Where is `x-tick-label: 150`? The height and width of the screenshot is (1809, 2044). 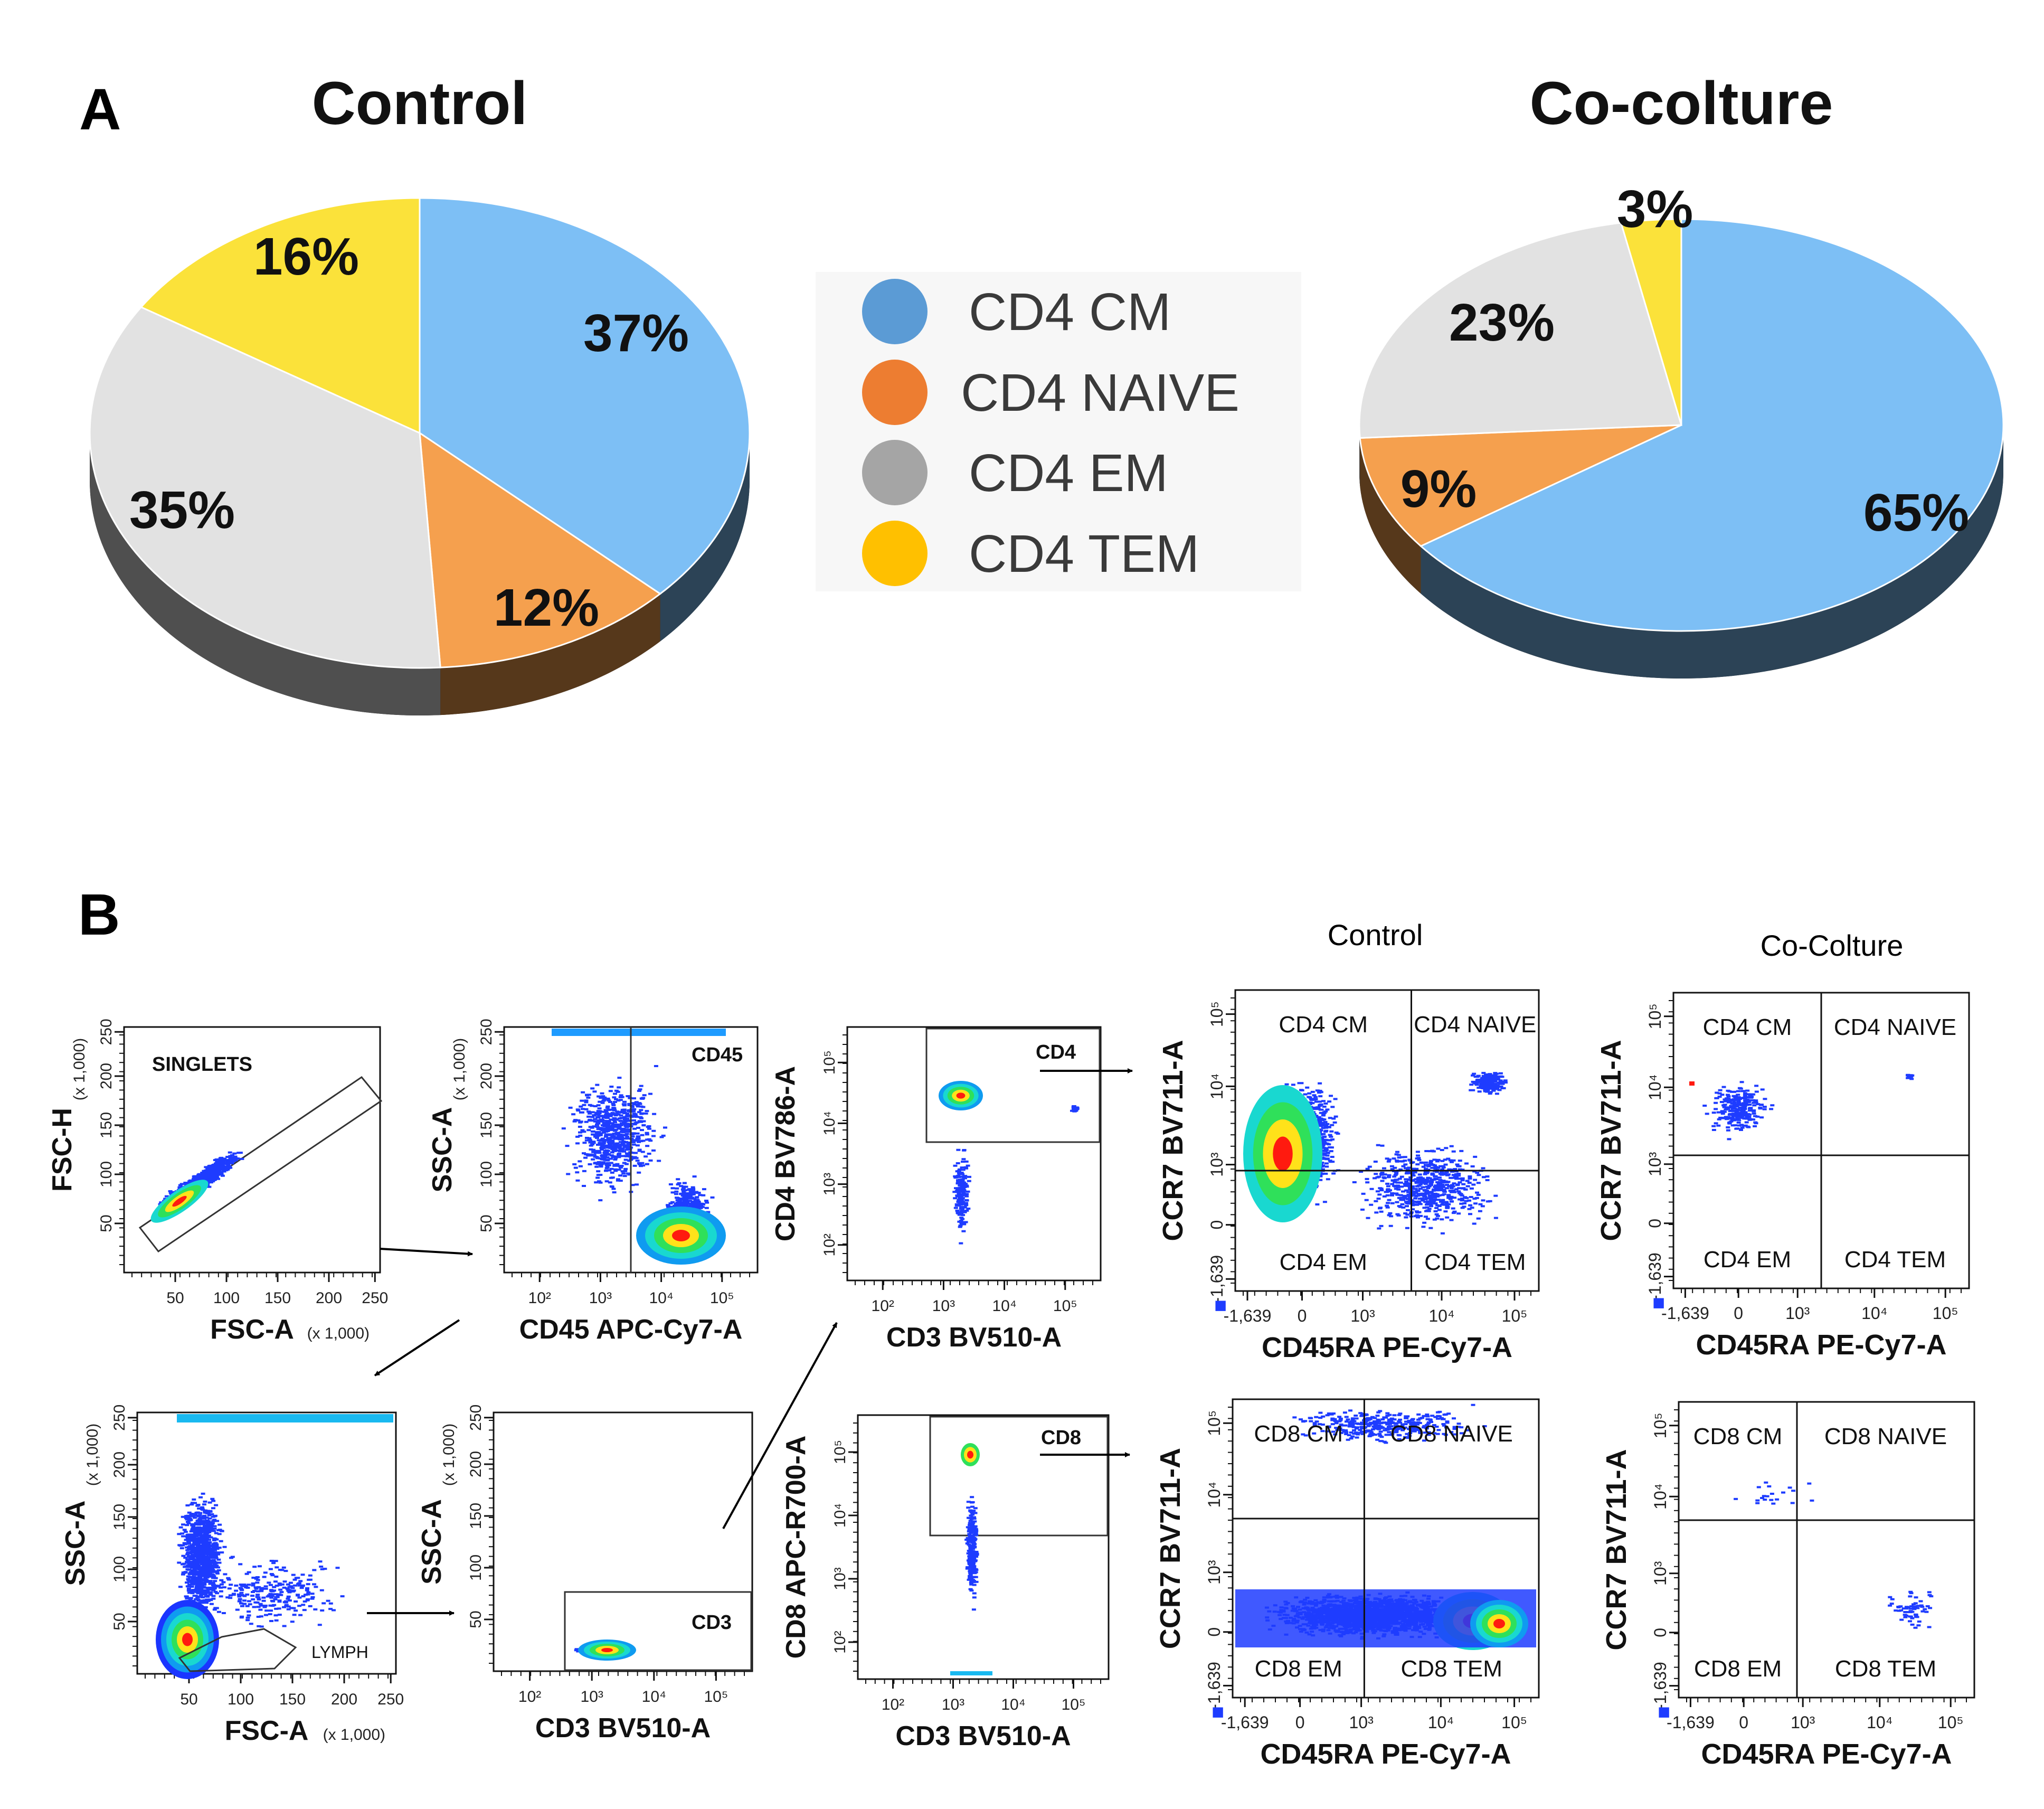 x-tick-label: 150 is located at coordinates (292, 1699).